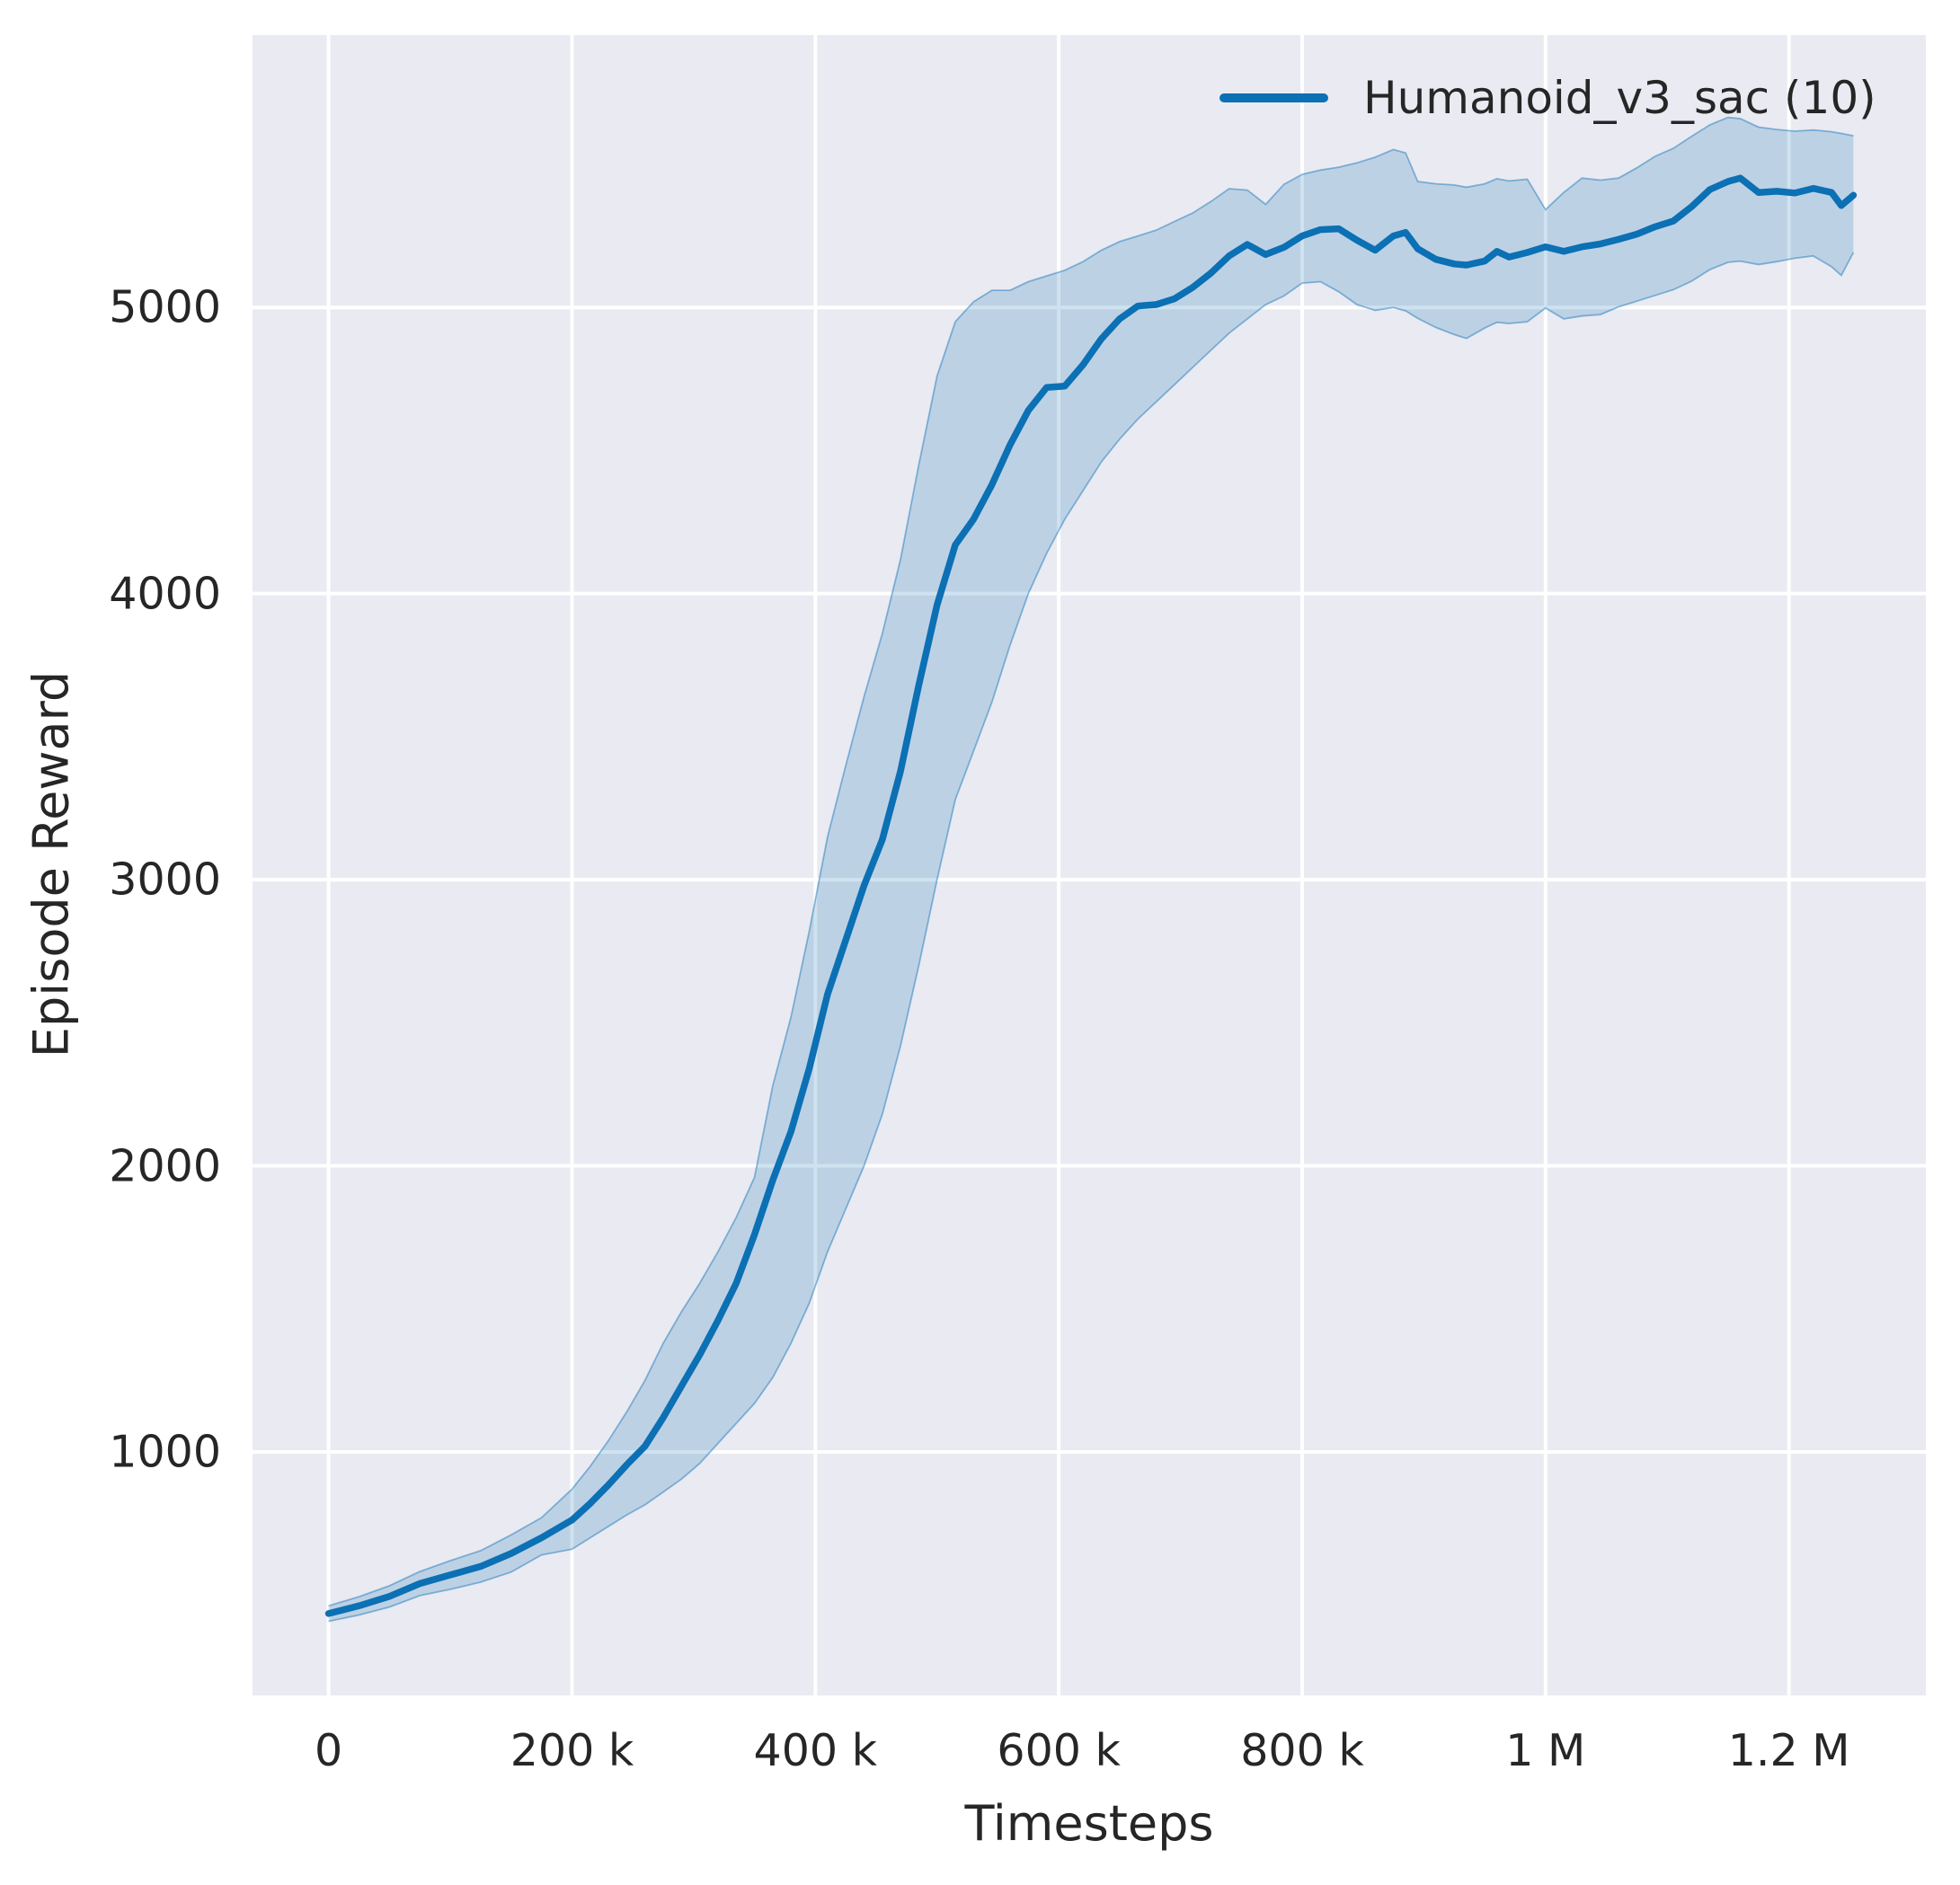 The image size is (1960, 1885). Describe the element at coordinates (165, 594) in the screenshot. I see `y-tick-label: 4000` at that location.